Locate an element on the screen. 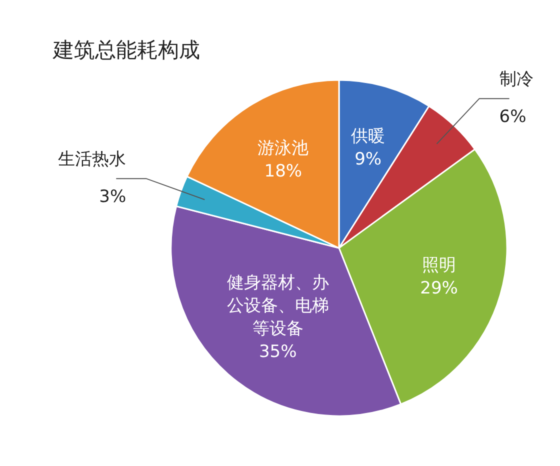 The height and width of the screenshot is (466, 560). chart-title: 建筑总能耗构成 is located at coordinates (126, 50).